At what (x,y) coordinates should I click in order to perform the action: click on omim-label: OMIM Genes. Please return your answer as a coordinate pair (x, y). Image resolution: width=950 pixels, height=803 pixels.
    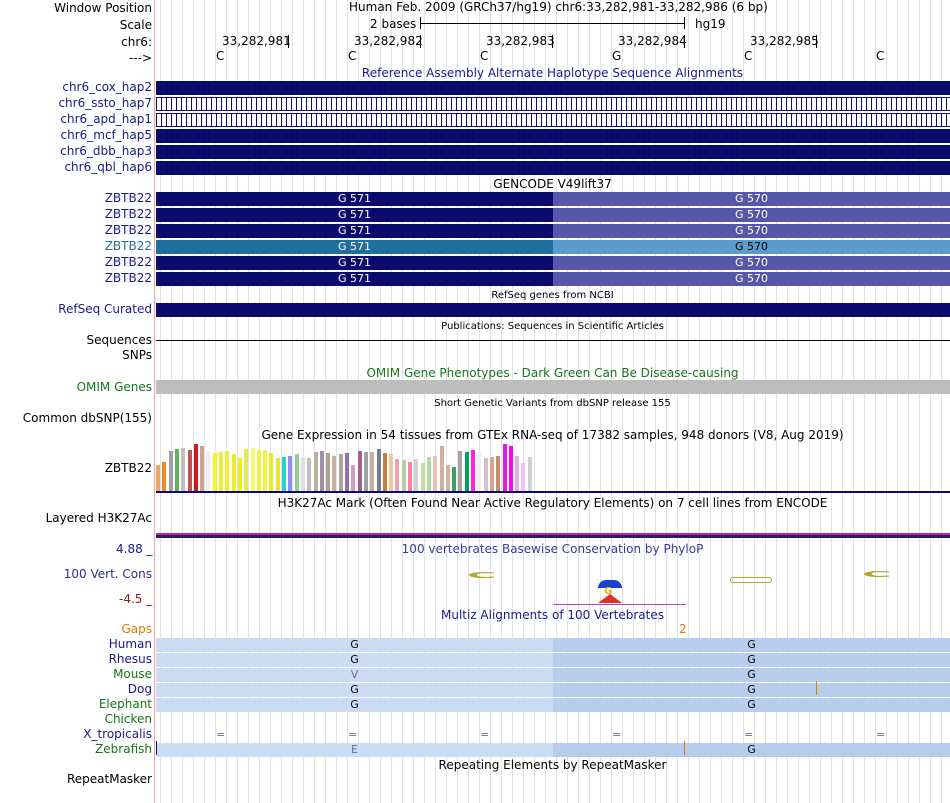
    Looking at the image, I should click on (114, 387).